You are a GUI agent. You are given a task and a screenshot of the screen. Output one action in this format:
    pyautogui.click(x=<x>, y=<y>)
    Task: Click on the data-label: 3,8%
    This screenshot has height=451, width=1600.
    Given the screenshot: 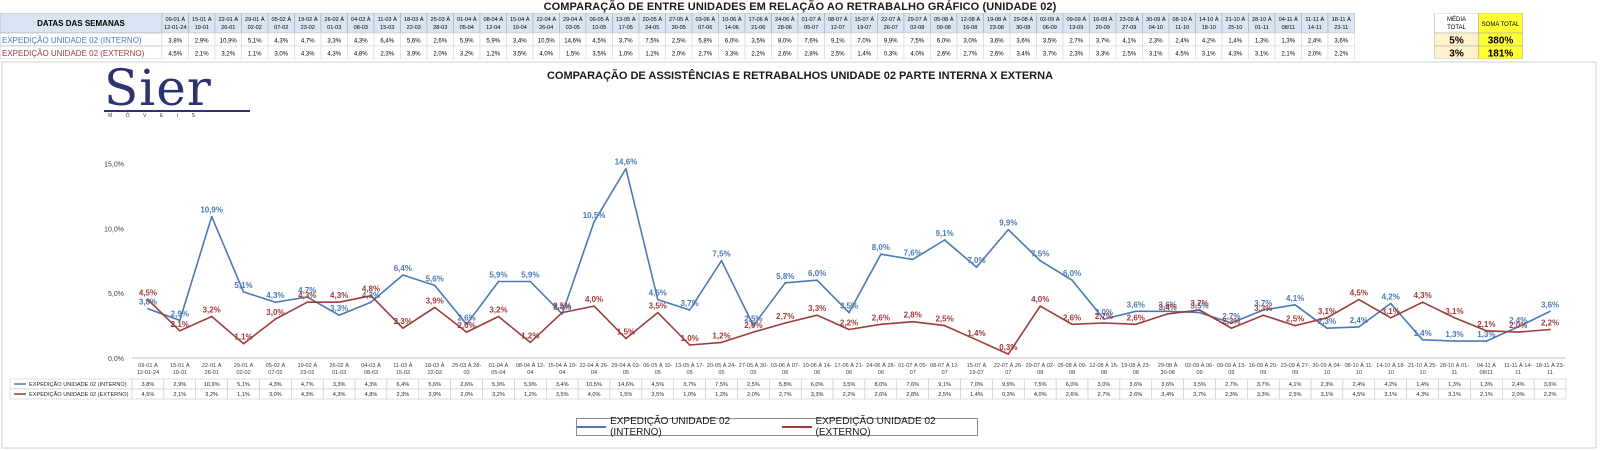 What is the action you would take?
    pyautogui.click(x=148, y=302)
    